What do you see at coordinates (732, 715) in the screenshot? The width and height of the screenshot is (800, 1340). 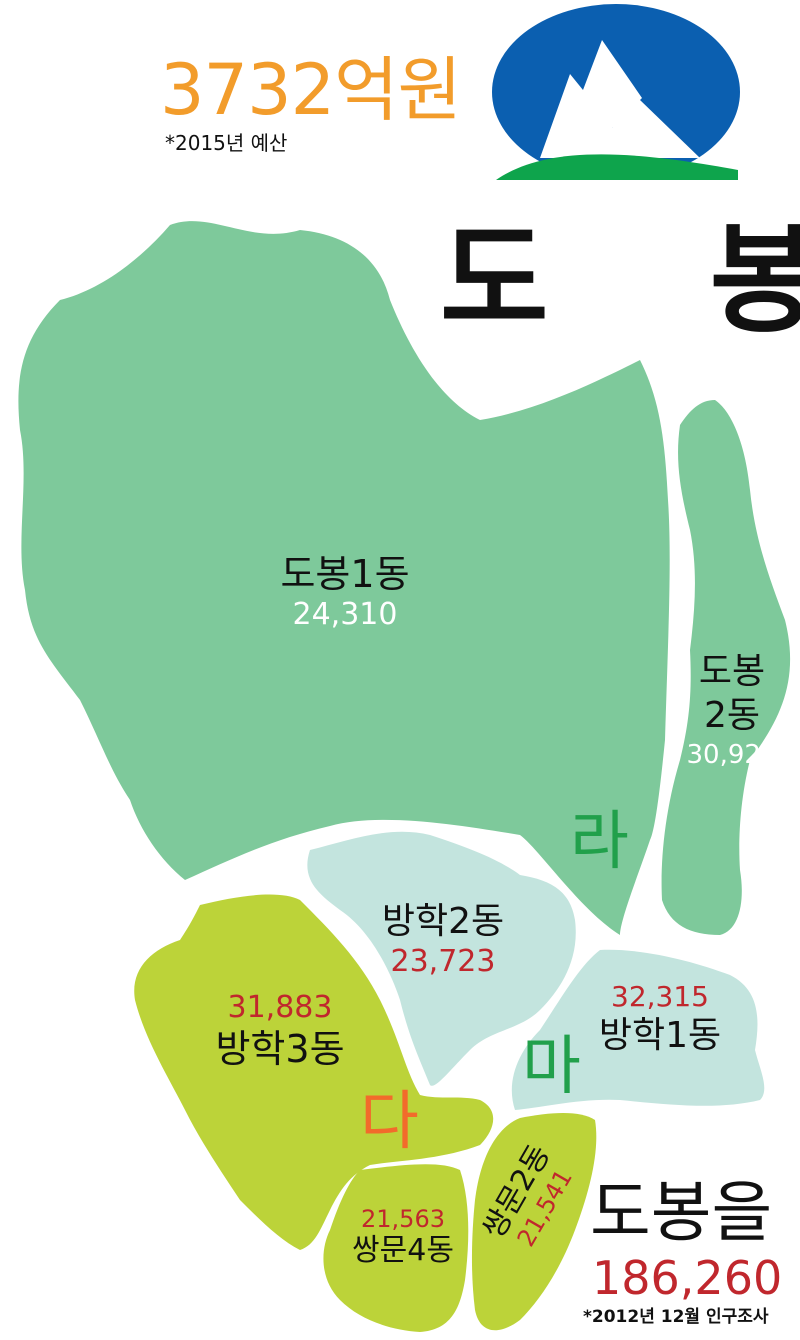 I see `region-name-line2: 2동` at bounding box center [732, 715].